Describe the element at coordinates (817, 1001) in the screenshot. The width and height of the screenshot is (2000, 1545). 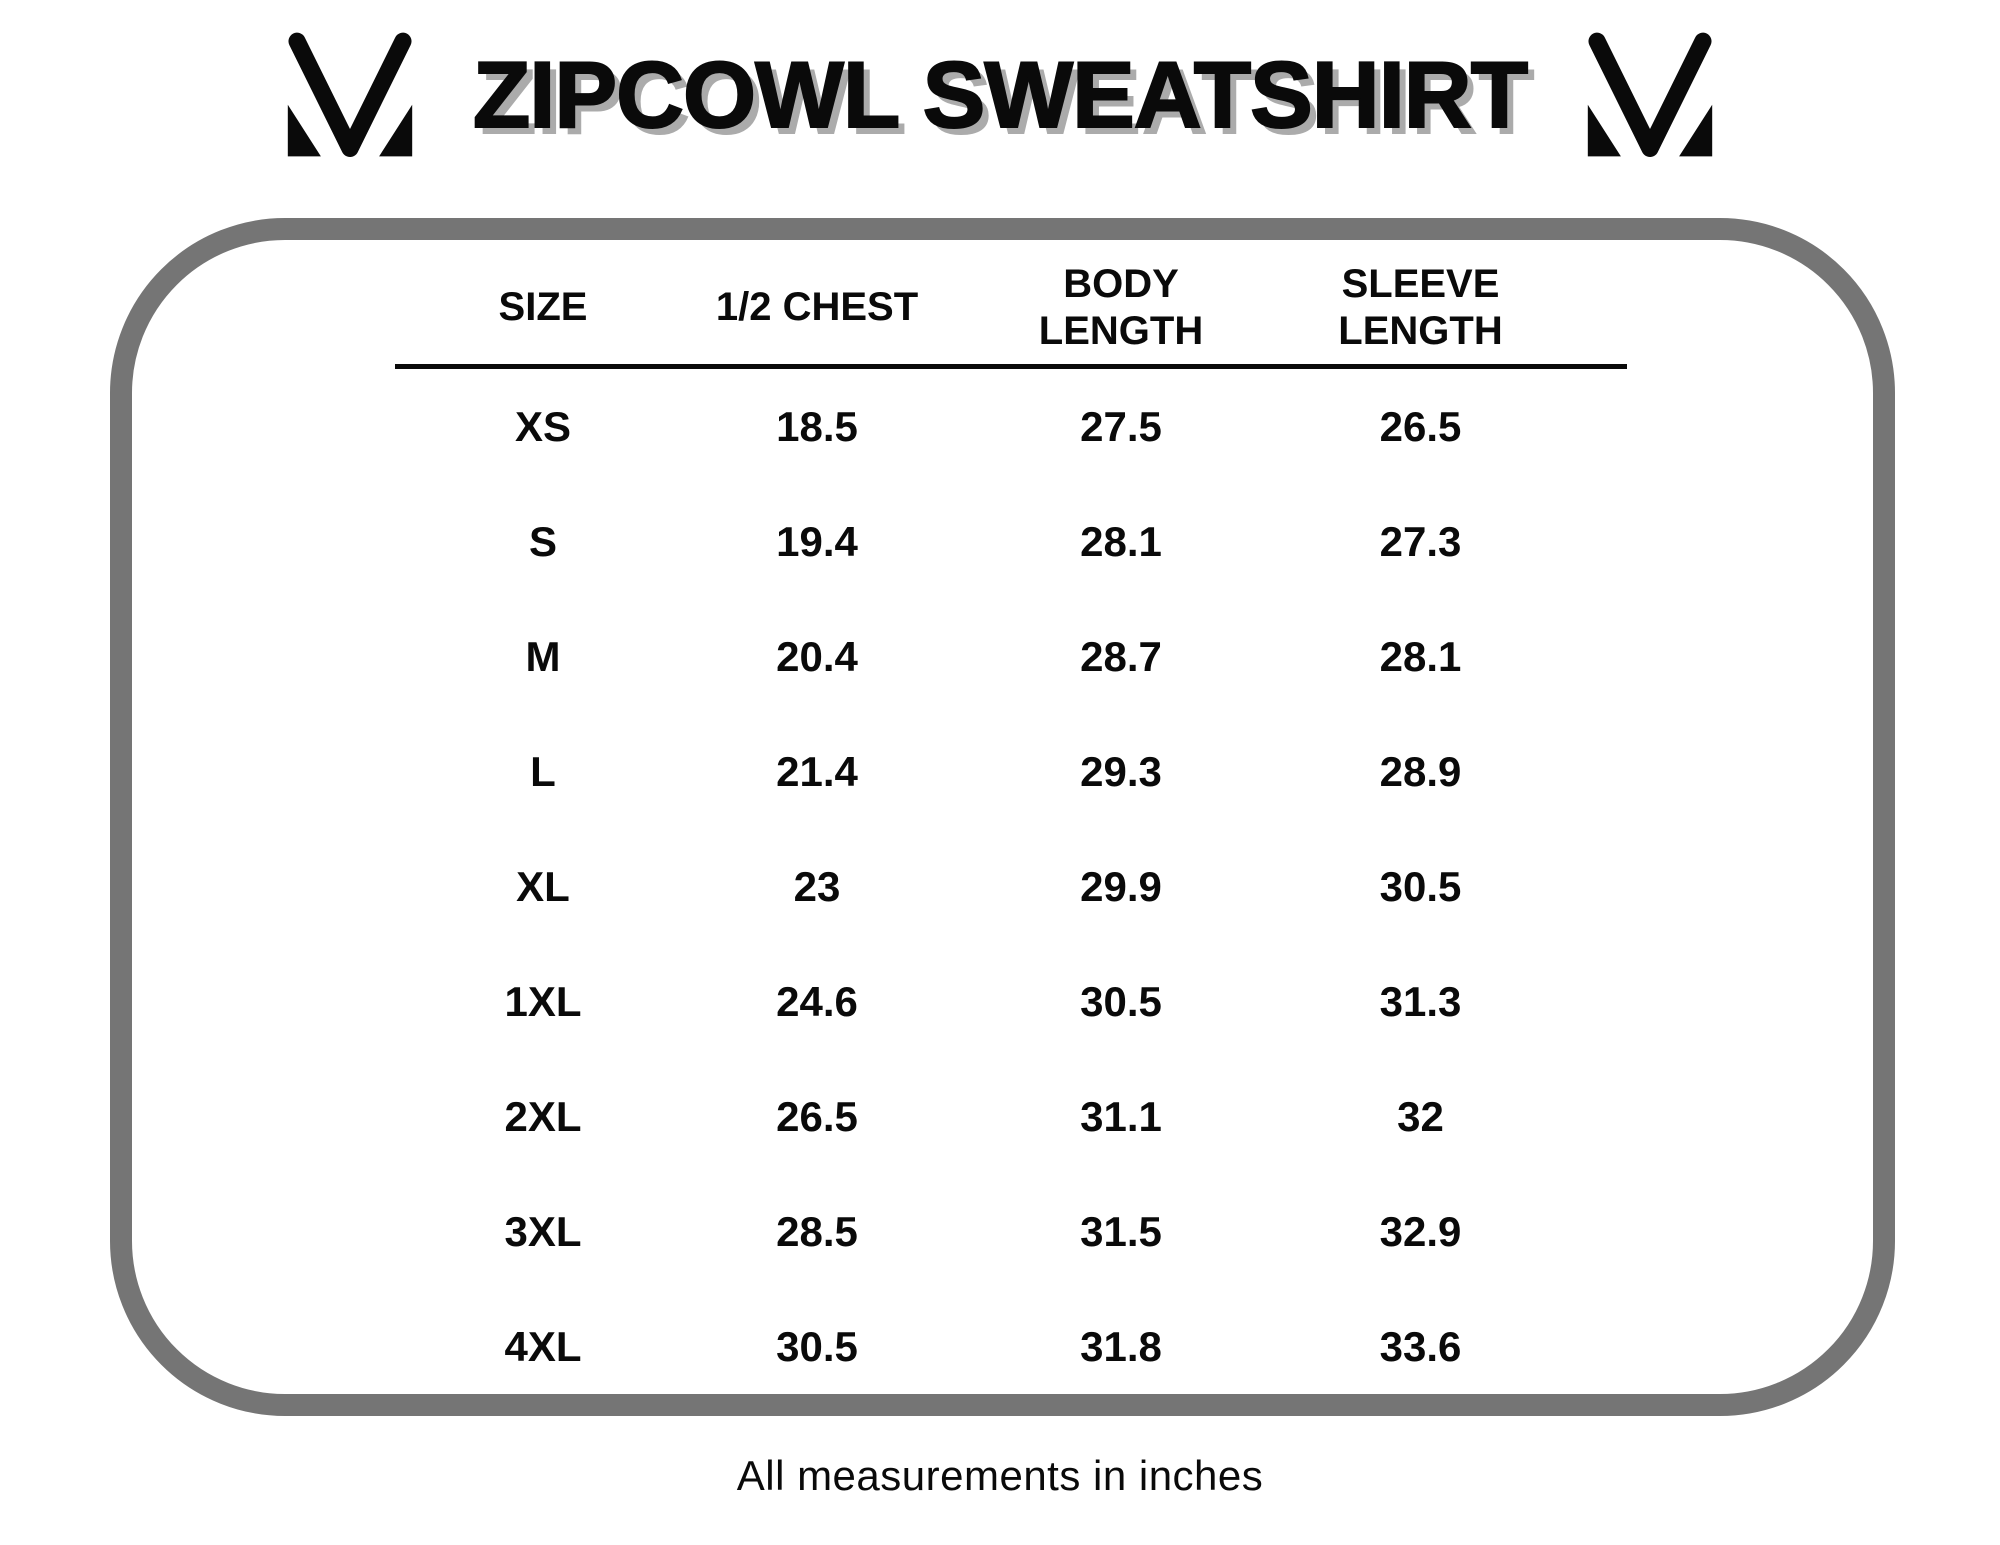
I see `half-chest-cell: 24.6` at that location.